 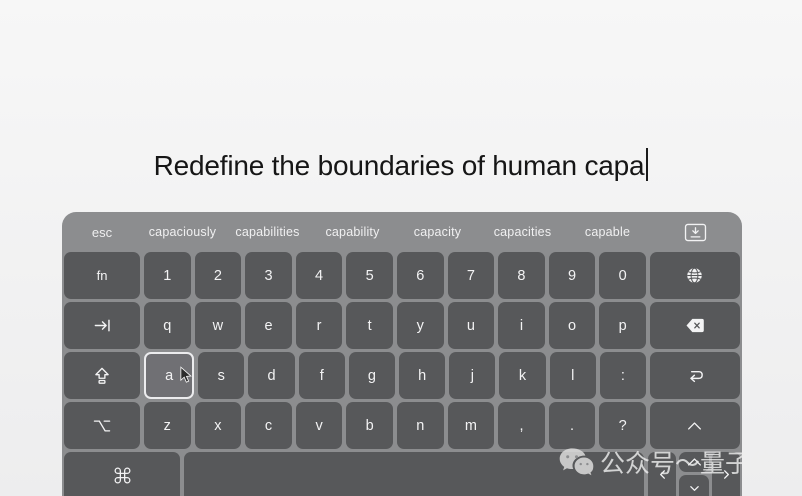 I want to click on key-l: l, so click(x=572, y=375).